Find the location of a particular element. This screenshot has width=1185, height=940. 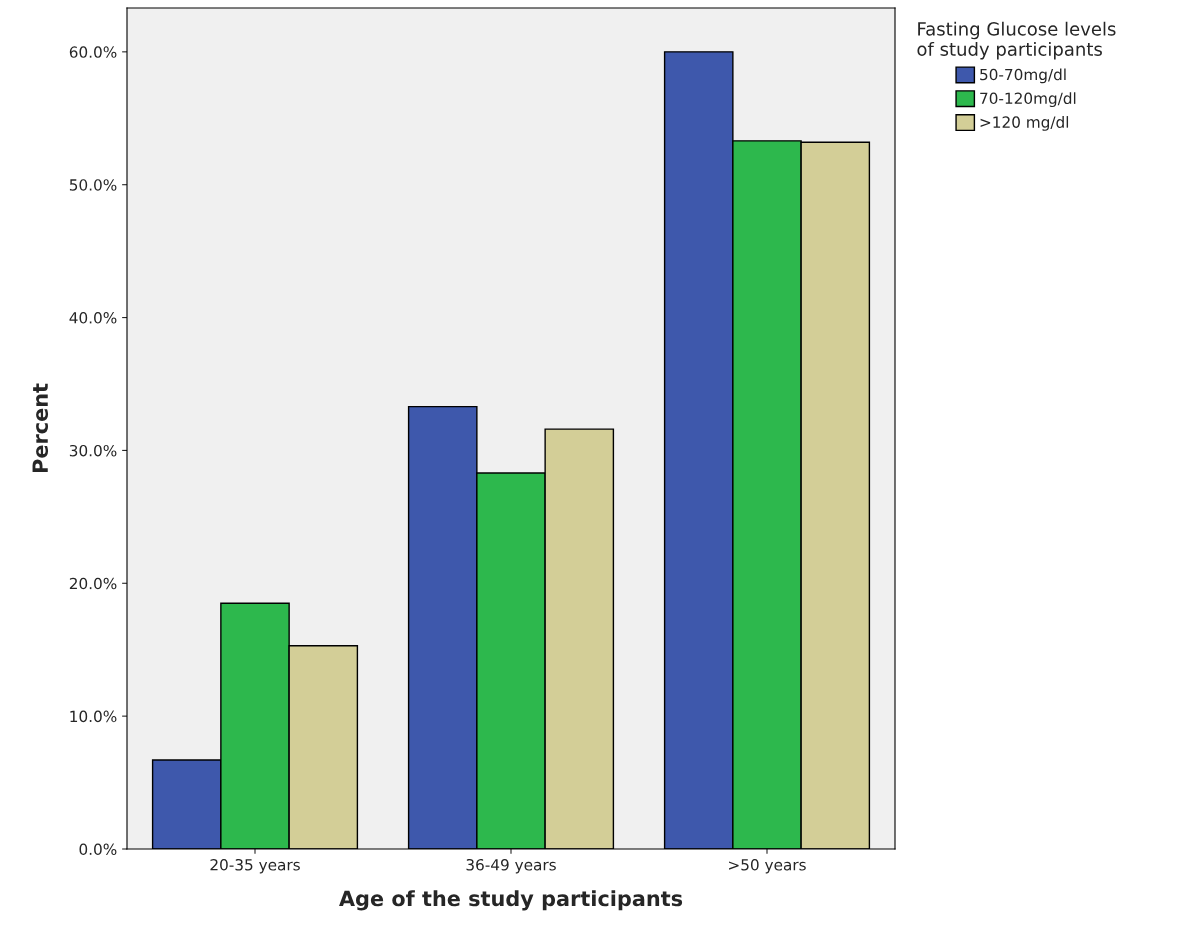

y-axis-title: Percent is located at coordinates (40, 428).